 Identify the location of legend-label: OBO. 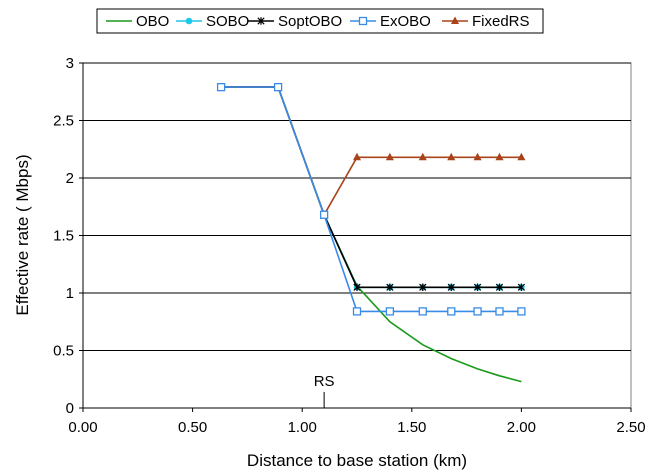
(152, 21).